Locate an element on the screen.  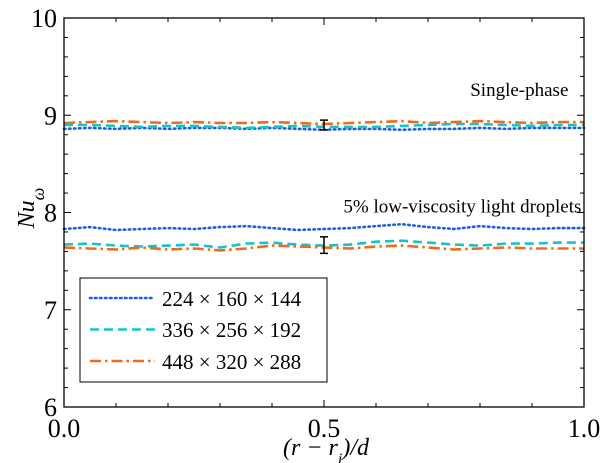
y-tick-label: 9 is located at coordinates (50, 115).